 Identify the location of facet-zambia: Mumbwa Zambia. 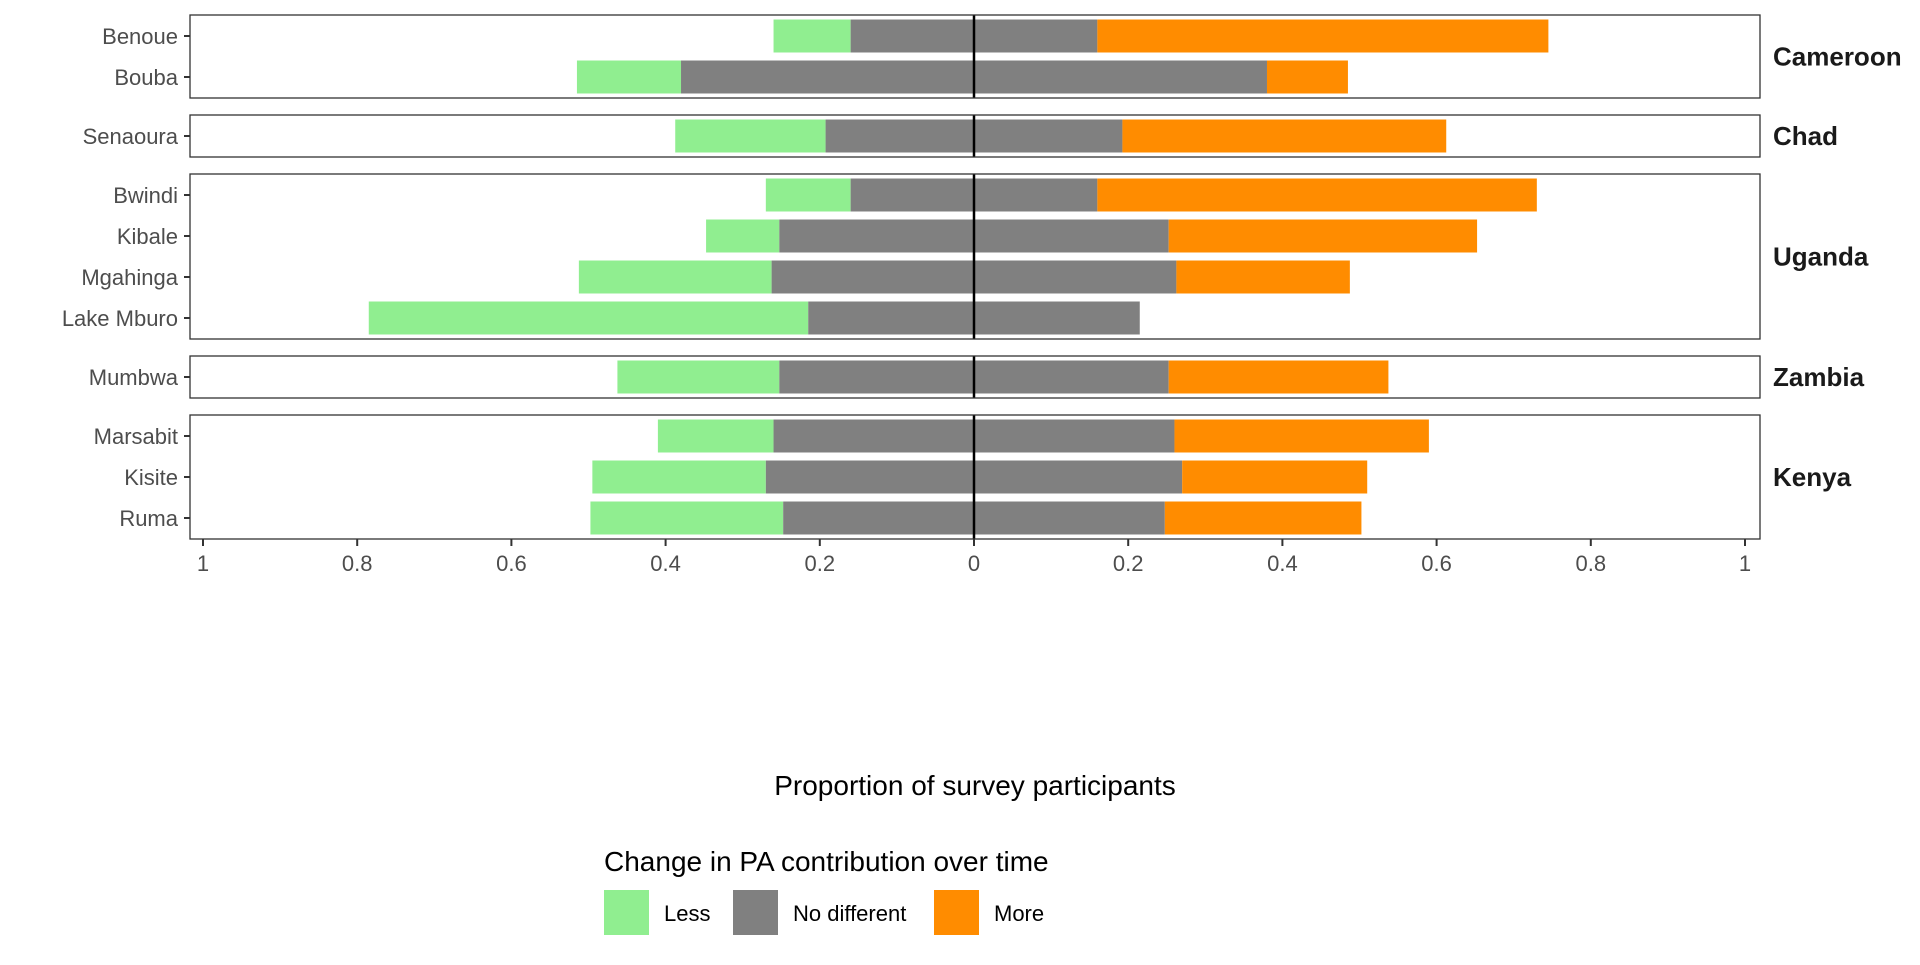
(977, 377).